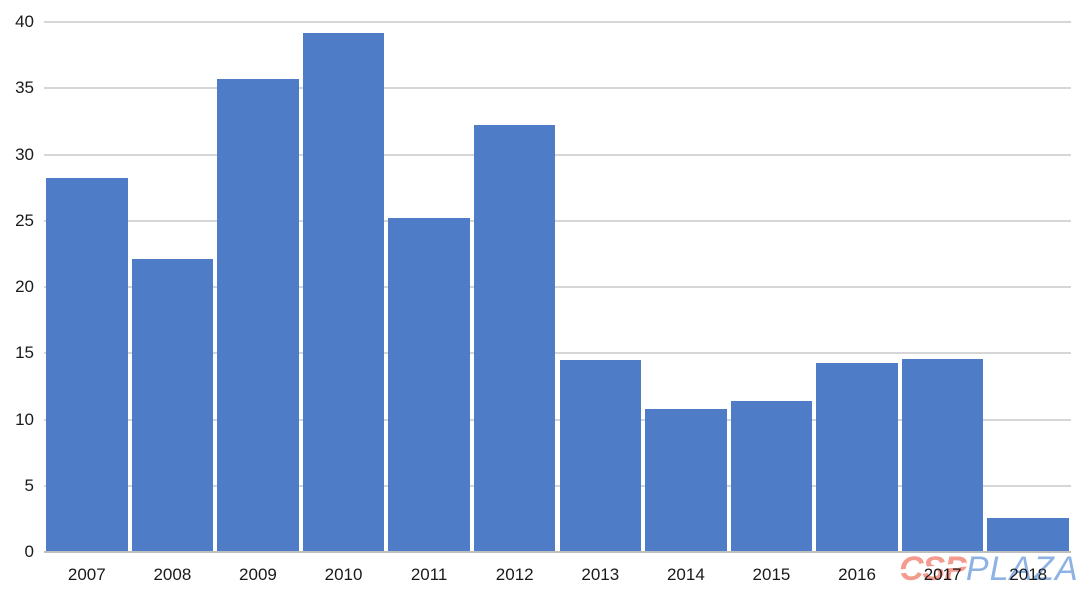  What do you see at coordinates (514, 574) in the screenshot?
I see `x-tick-label: 2012` at bounding box center [514, 574].